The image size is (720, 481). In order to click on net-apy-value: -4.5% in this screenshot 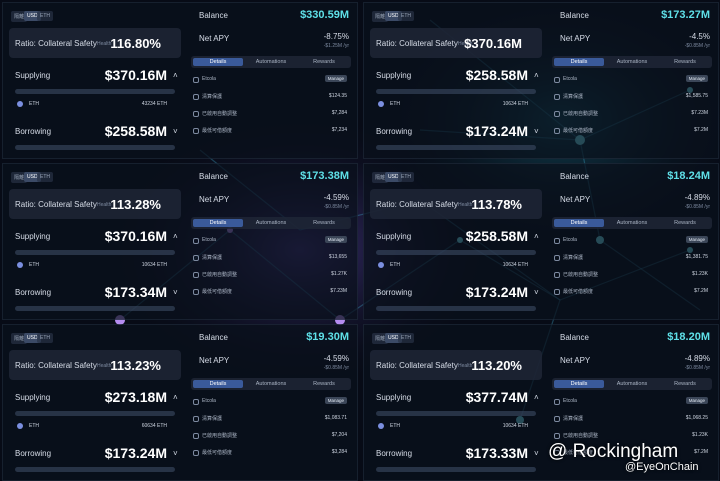, I will do `click(699, 36)`.